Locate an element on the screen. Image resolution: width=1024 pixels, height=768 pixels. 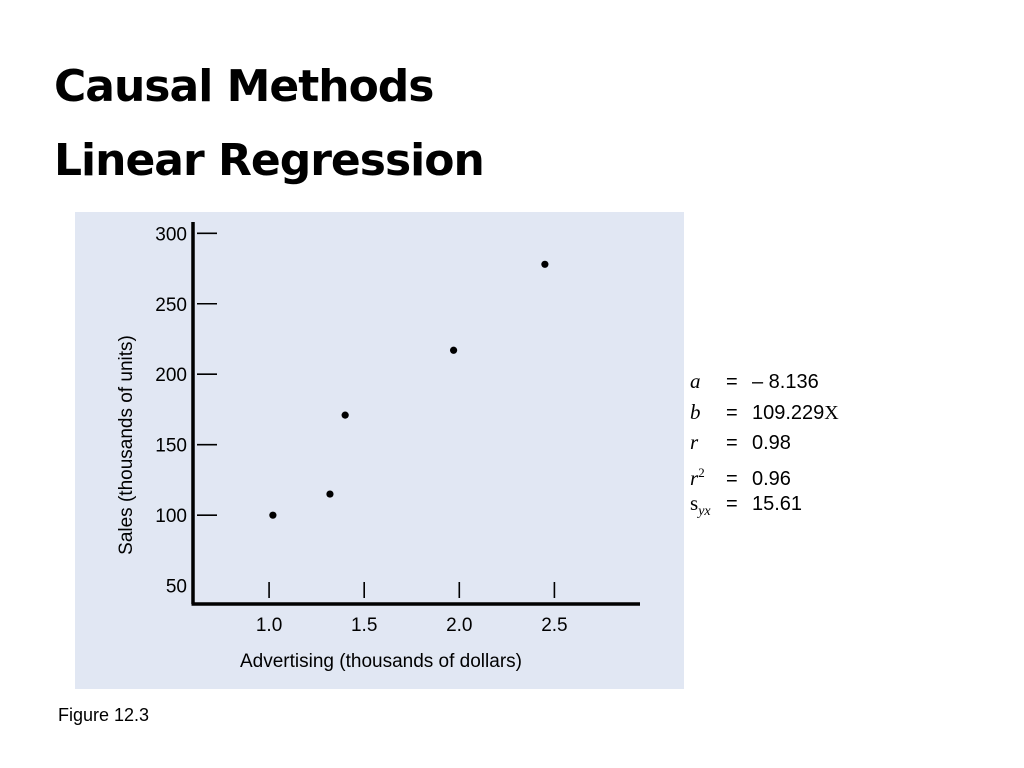
stat-symbol-s-base: s is located at coordinates (694, 503).